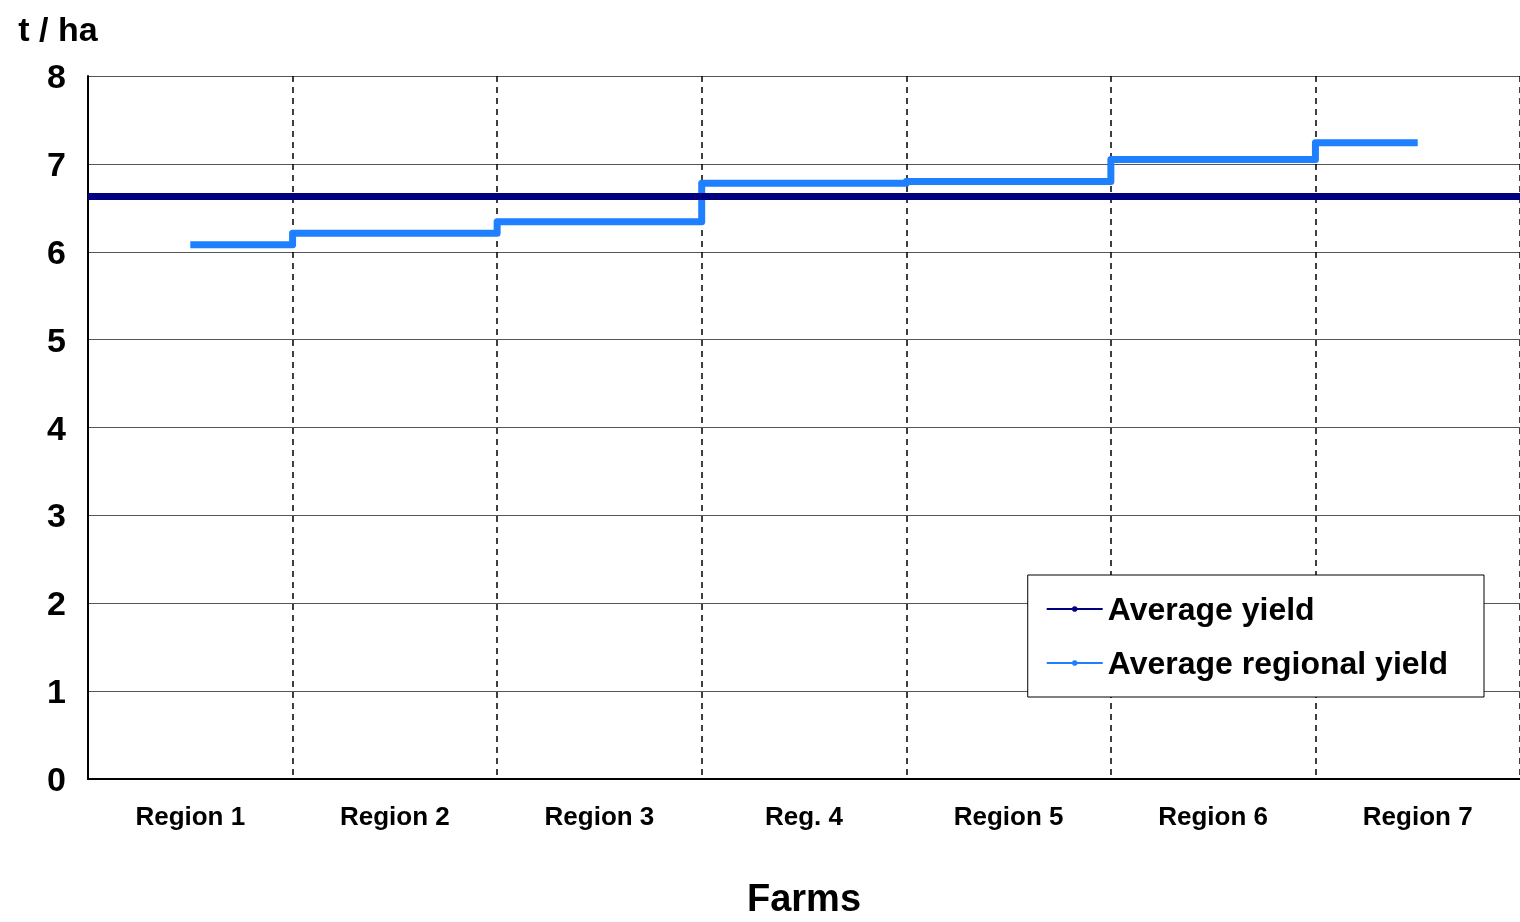 This screenshot has height=922, width=1520. What do you see at coordinates (56, 163) in the screenshot?
I see `y-tick-label: 7` at bounding box center [56, 163].